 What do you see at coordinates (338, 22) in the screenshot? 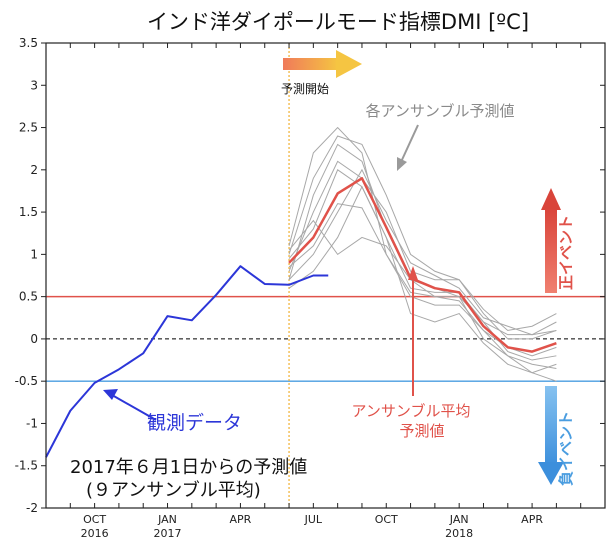
I see `chart-title: インド洋ダイポールモード指標DMI [ºC]` at bounding box center [338, 22].